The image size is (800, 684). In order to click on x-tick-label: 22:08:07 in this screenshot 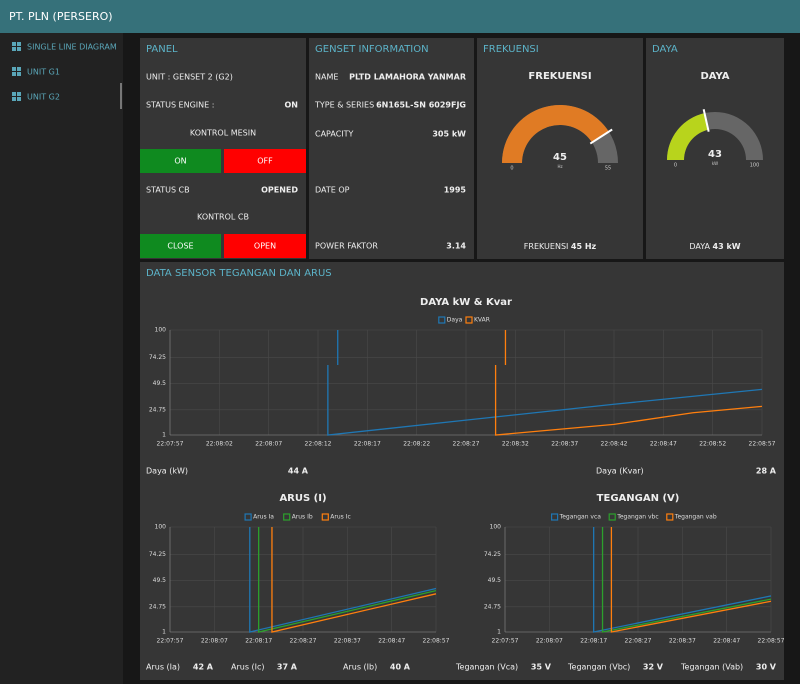, I will do `click(549, 641)`.